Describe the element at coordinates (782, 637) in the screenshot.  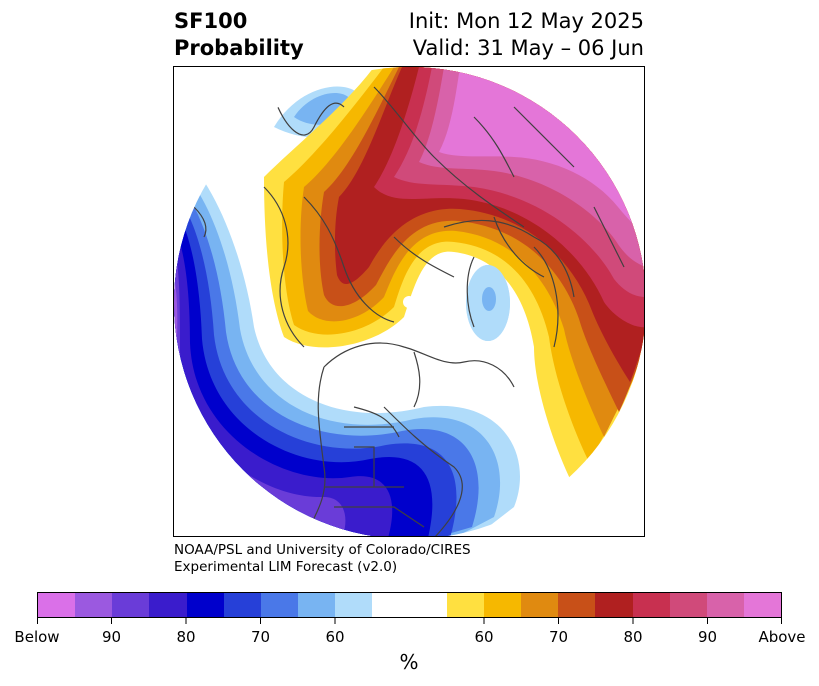
I see `colorbar-tick-label: Above` at that location.